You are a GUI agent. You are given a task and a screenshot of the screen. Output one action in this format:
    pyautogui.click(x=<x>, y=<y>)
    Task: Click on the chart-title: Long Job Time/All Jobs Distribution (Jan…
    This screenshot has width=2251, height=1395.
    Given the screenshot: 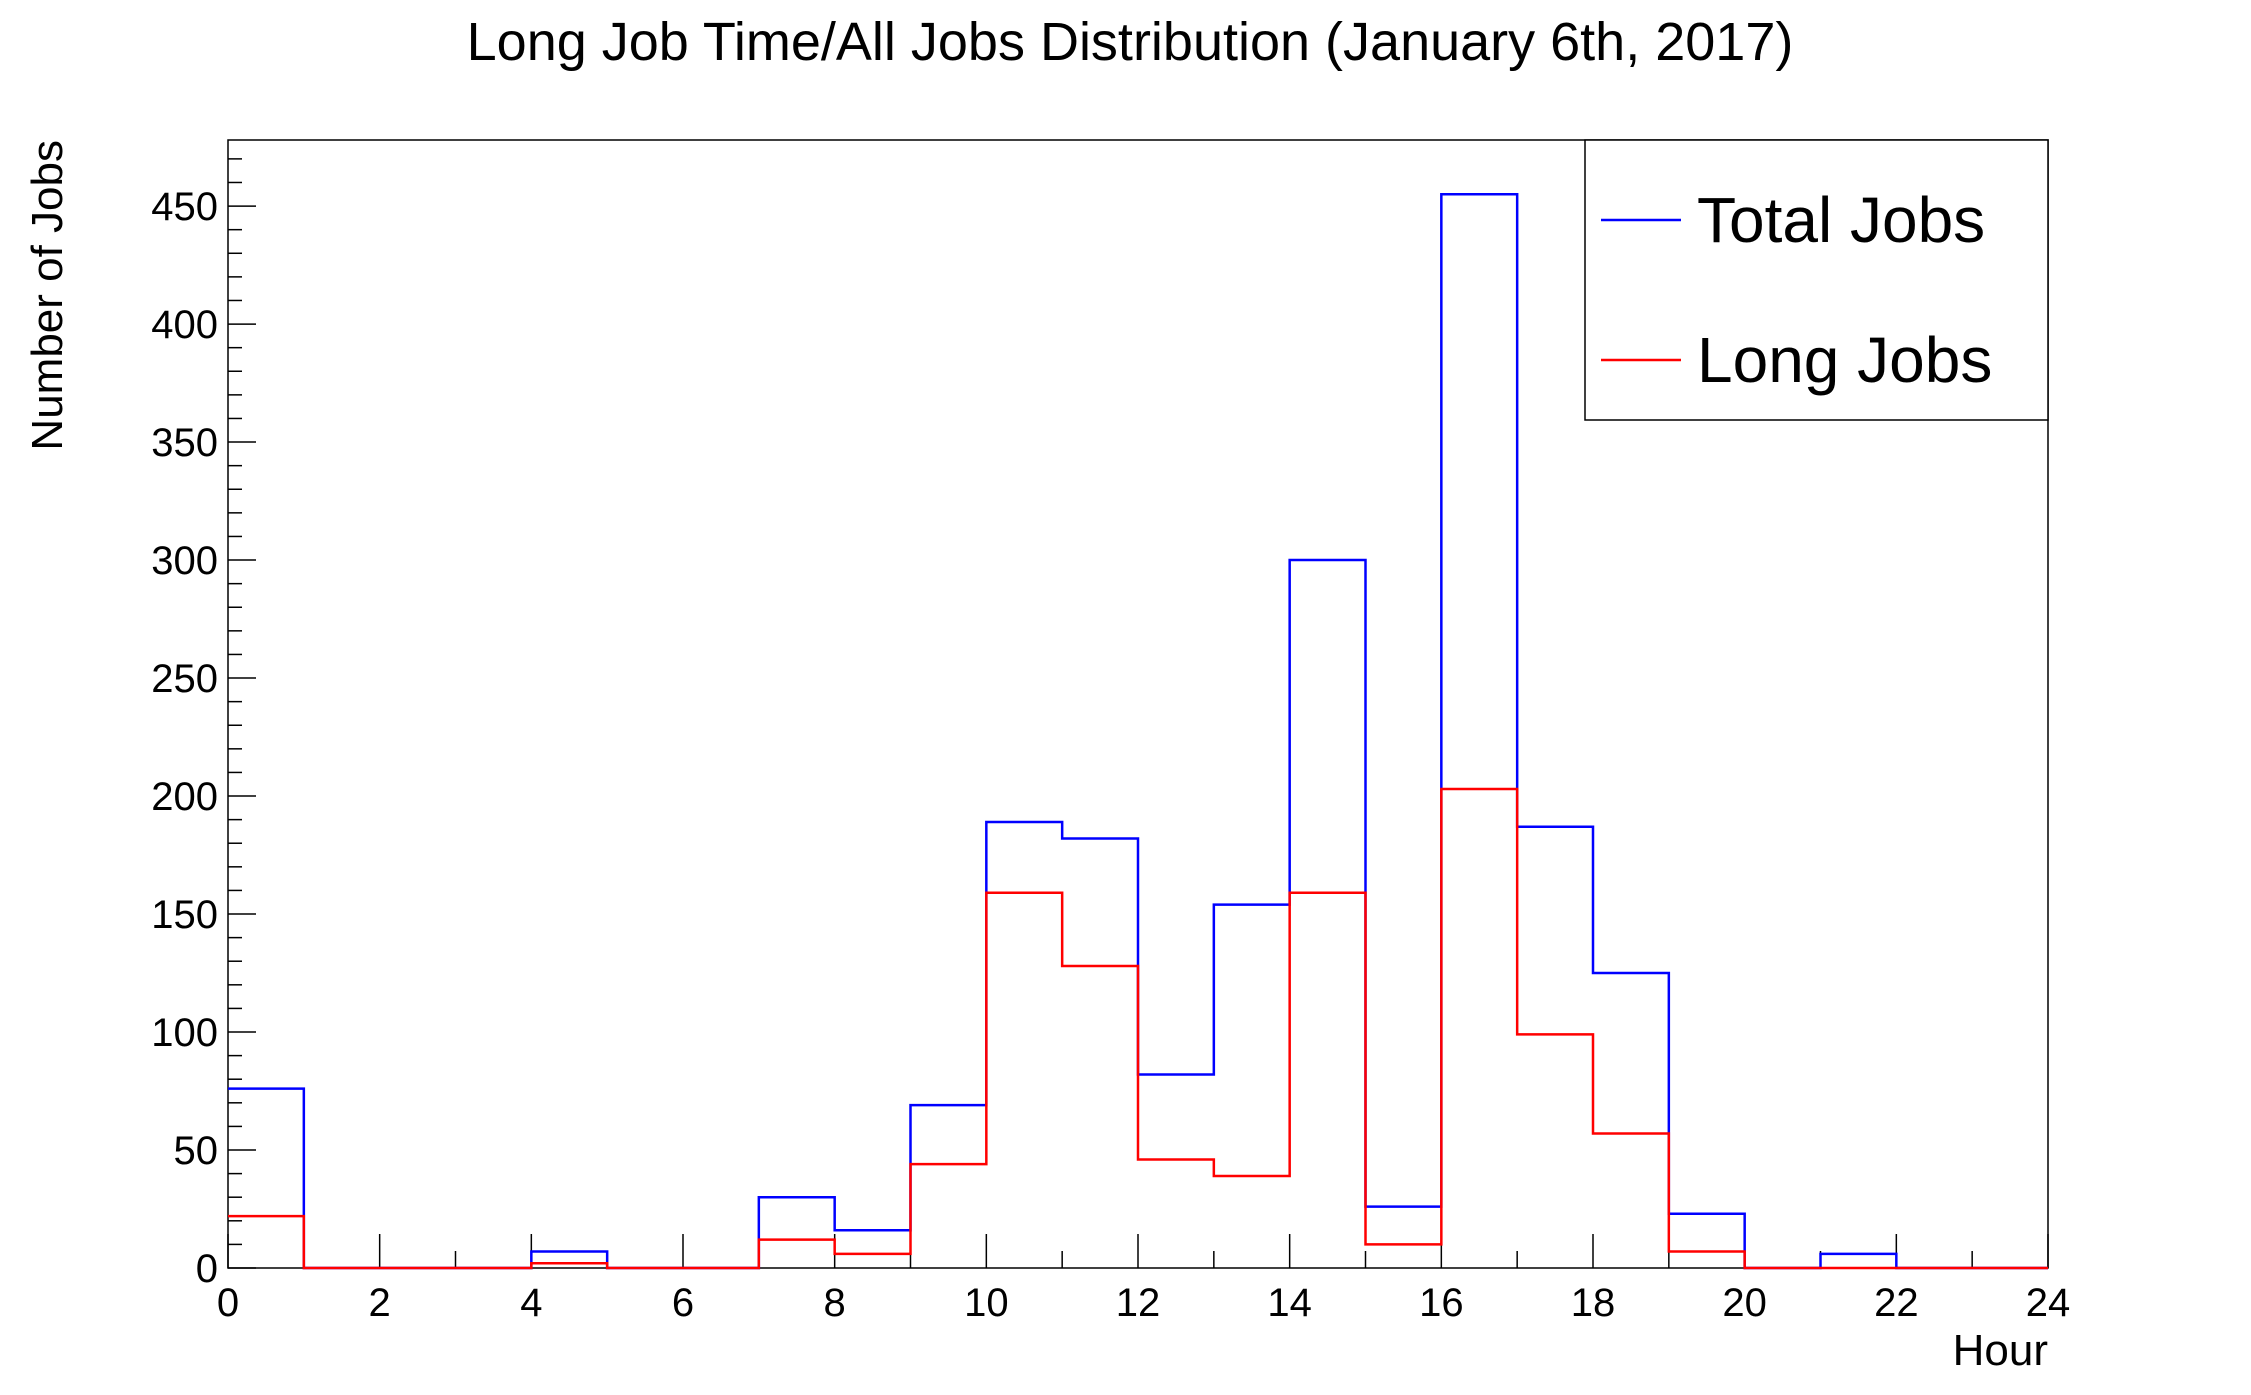 What is the action you would take?
    pyautogui.click(x=1130, y=42)
    